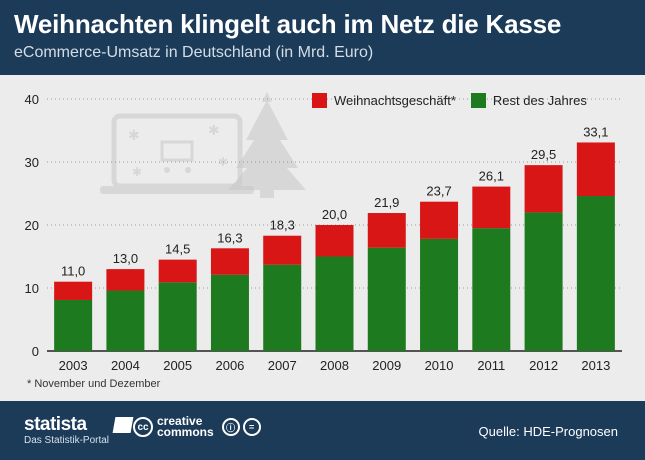  What do you see at coordinates (334, 241) in the screenshot?
I see `bar-2008-christmas` at bounding box center [334, 241].